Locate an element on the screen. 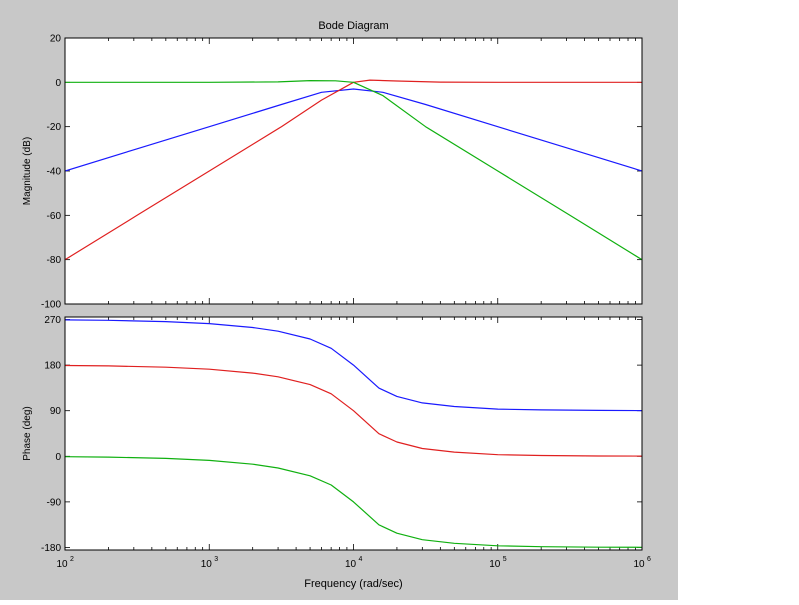 Image resolution: width=799 pixels, height=605 pixels. x-axis-label: Frequency (rad/sec) is located at coordinates (353, 584).